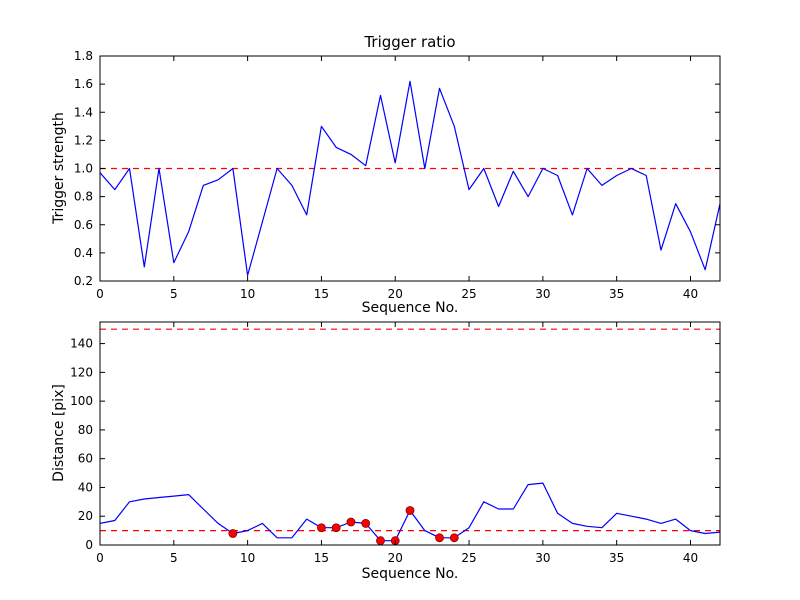  Describe the element at coordinates (83, 169) in the screenshot. I see `y-tick-label: 1.0` at that location.